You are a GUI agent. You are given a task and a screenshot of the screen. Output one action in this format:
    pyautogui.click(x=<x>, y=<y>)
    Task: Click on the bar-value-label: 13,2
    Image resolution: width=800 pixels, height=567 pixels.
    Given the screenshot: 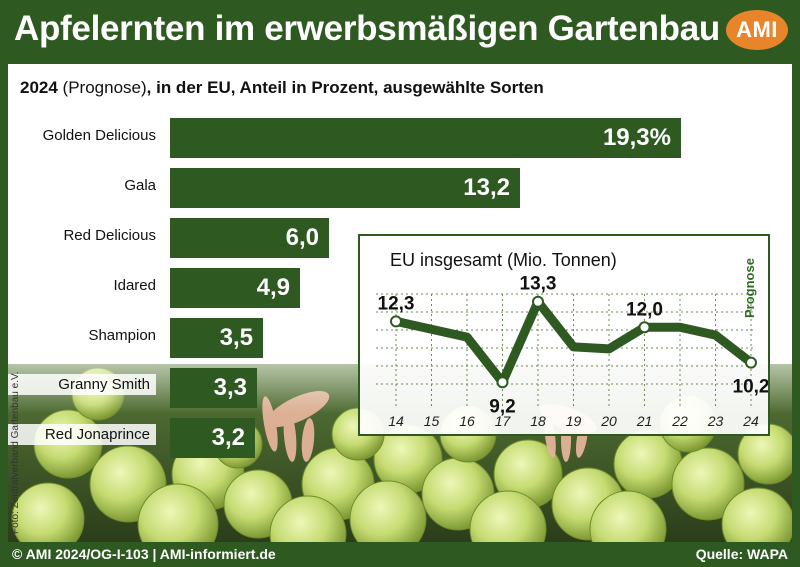 What is the action you would take?
    pyautogui.click(x=486, y=187)
    